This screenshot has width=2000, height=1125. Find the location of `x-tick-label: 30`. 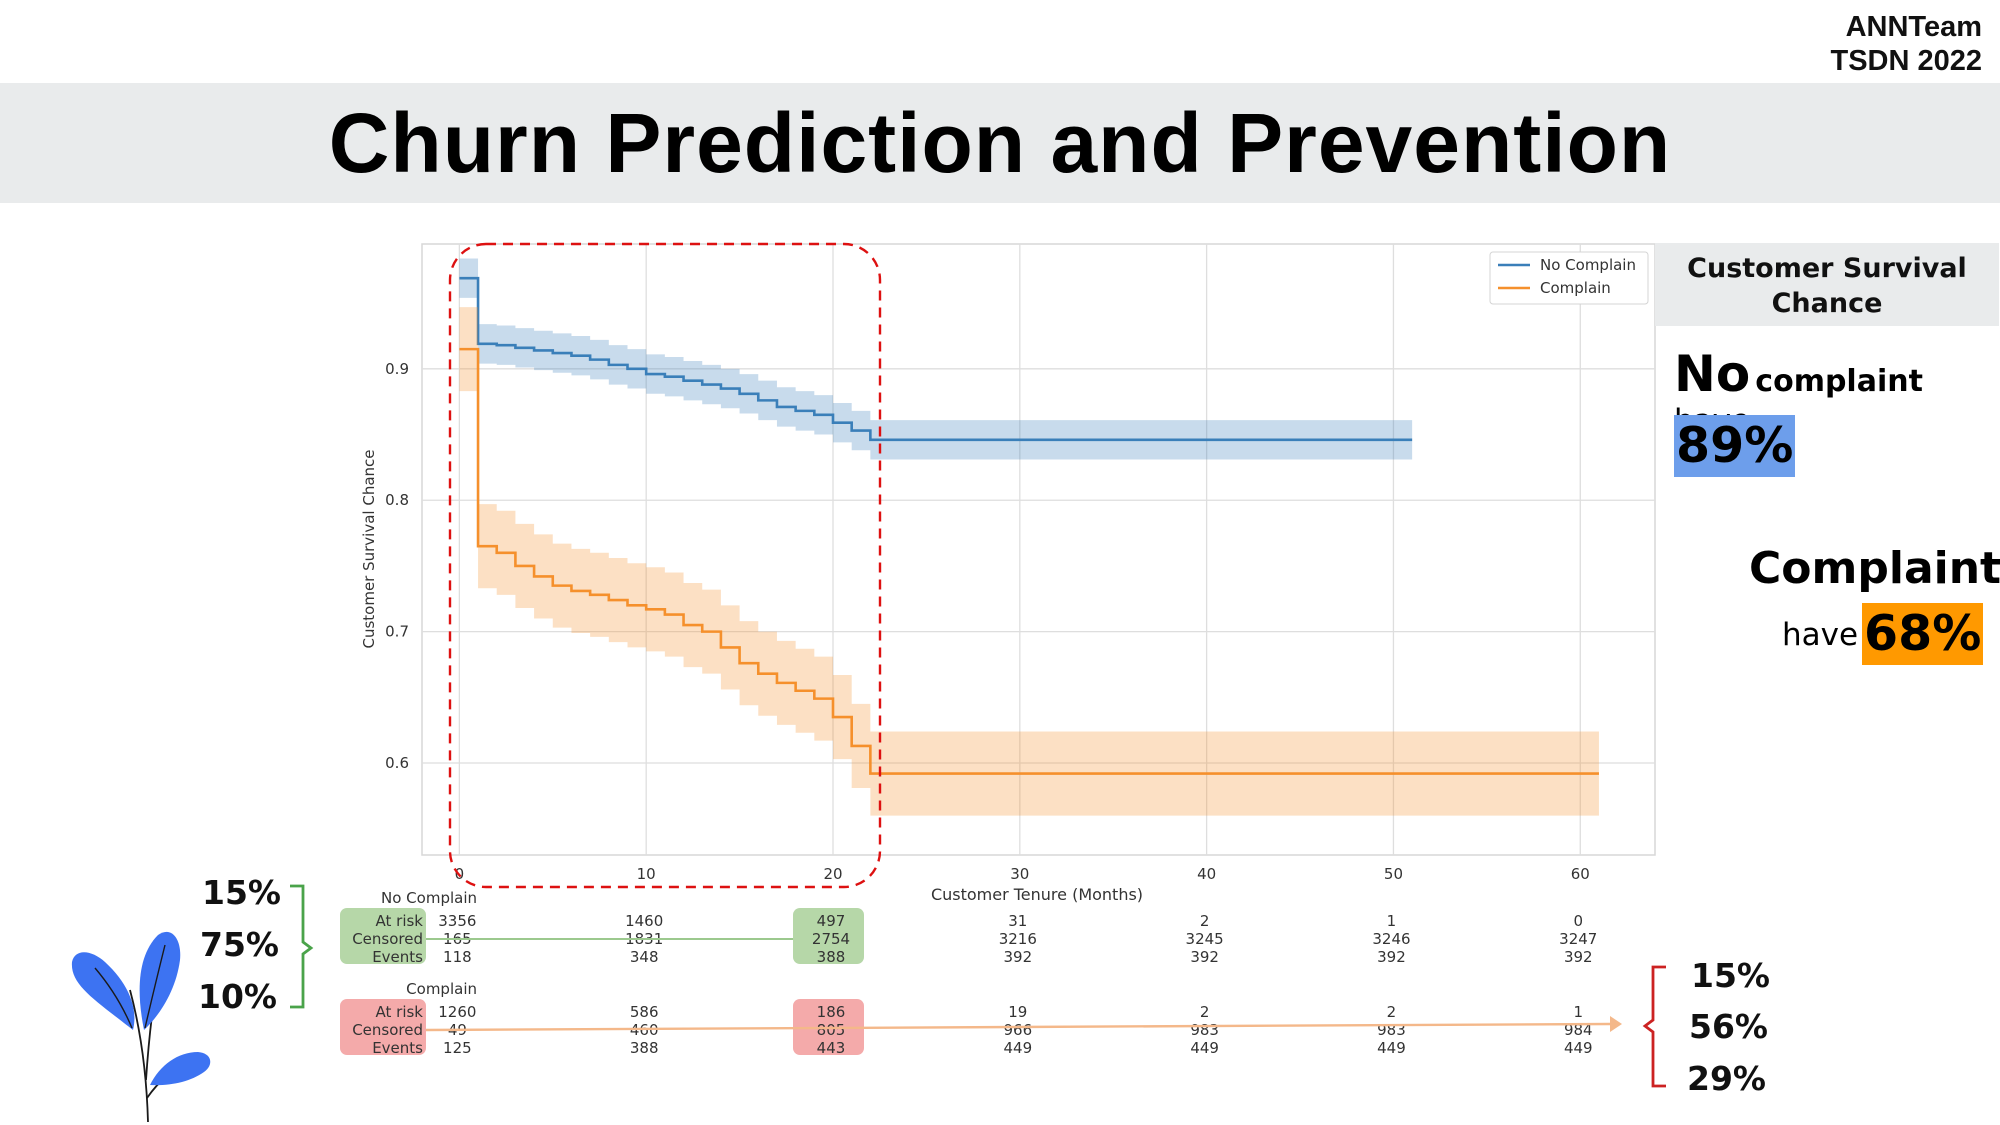

x-tick-label: 30 is located at coordinates (1019, 874).